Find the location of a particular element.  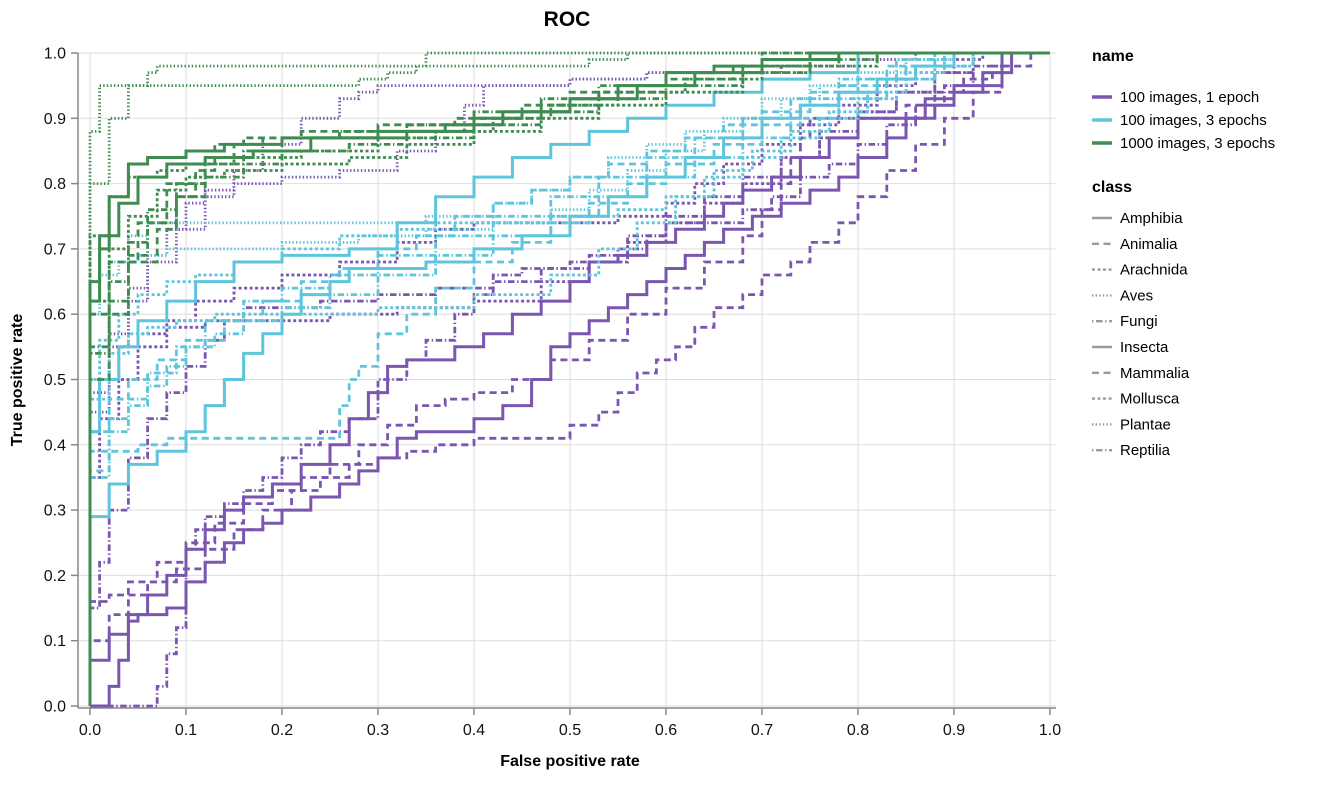

legend-class-label: Plantae is located at coordinates (1145, 424).